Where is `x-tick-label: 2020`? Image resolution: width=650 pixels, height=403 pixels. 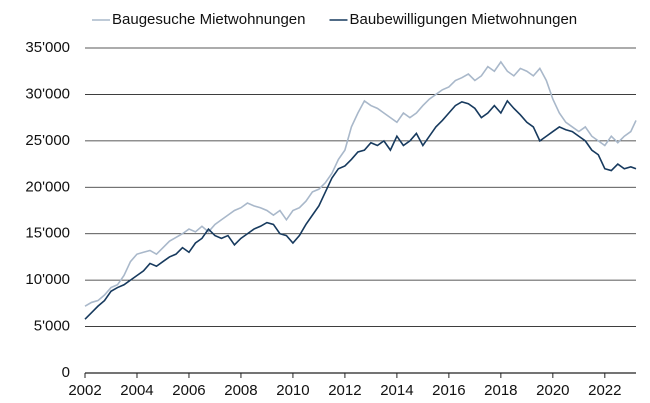 x-tick-label: 2020 is located at coordinates (552, 390).